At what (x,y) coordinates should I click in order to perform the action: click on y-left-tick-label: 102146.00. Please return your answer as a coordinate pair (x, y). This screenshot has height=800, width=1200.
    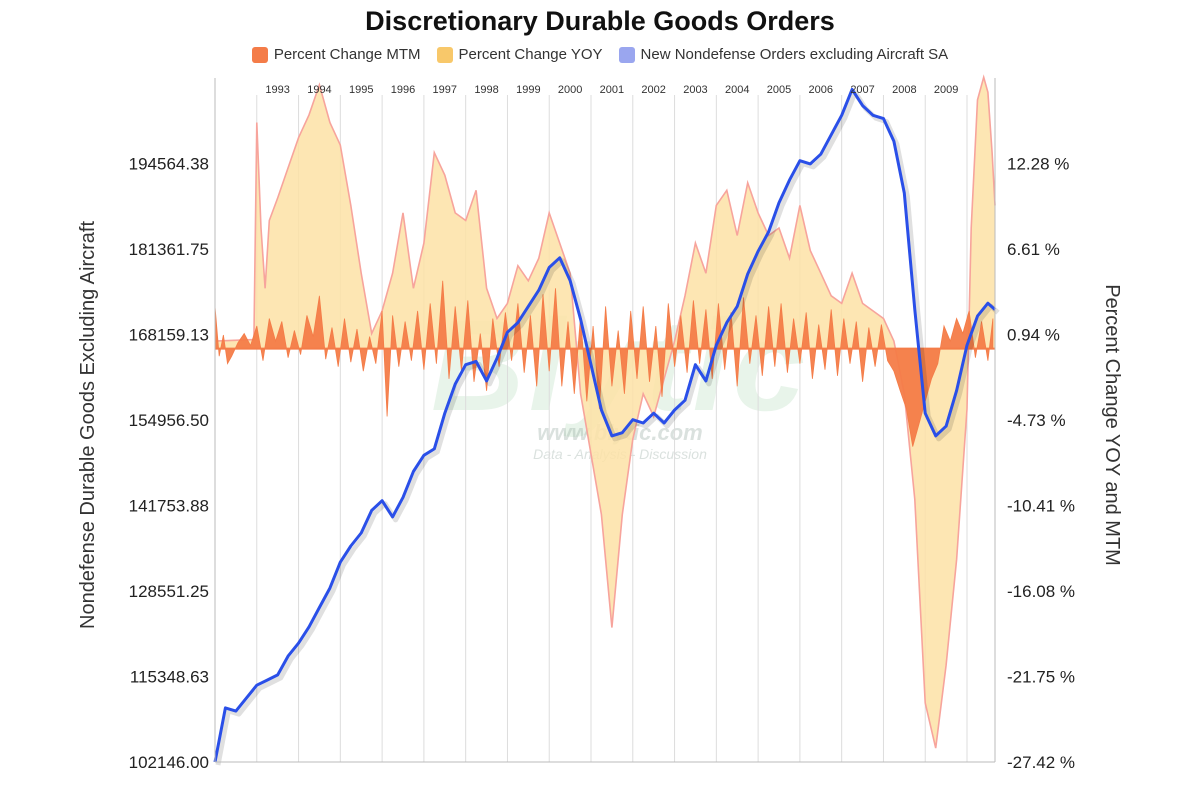
    Looking at the image, I should click on (169, 762).